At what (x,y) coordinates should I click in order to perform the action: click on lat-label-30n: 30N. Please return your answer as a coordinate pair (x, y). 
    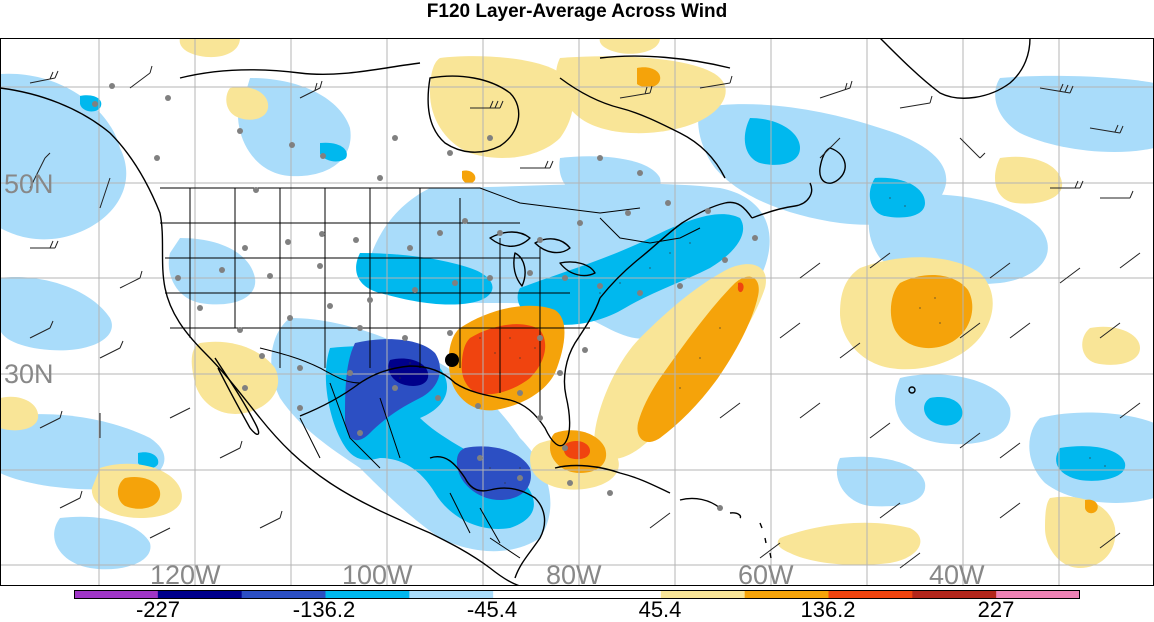
    Looking at the image, I should click on (29, 374).